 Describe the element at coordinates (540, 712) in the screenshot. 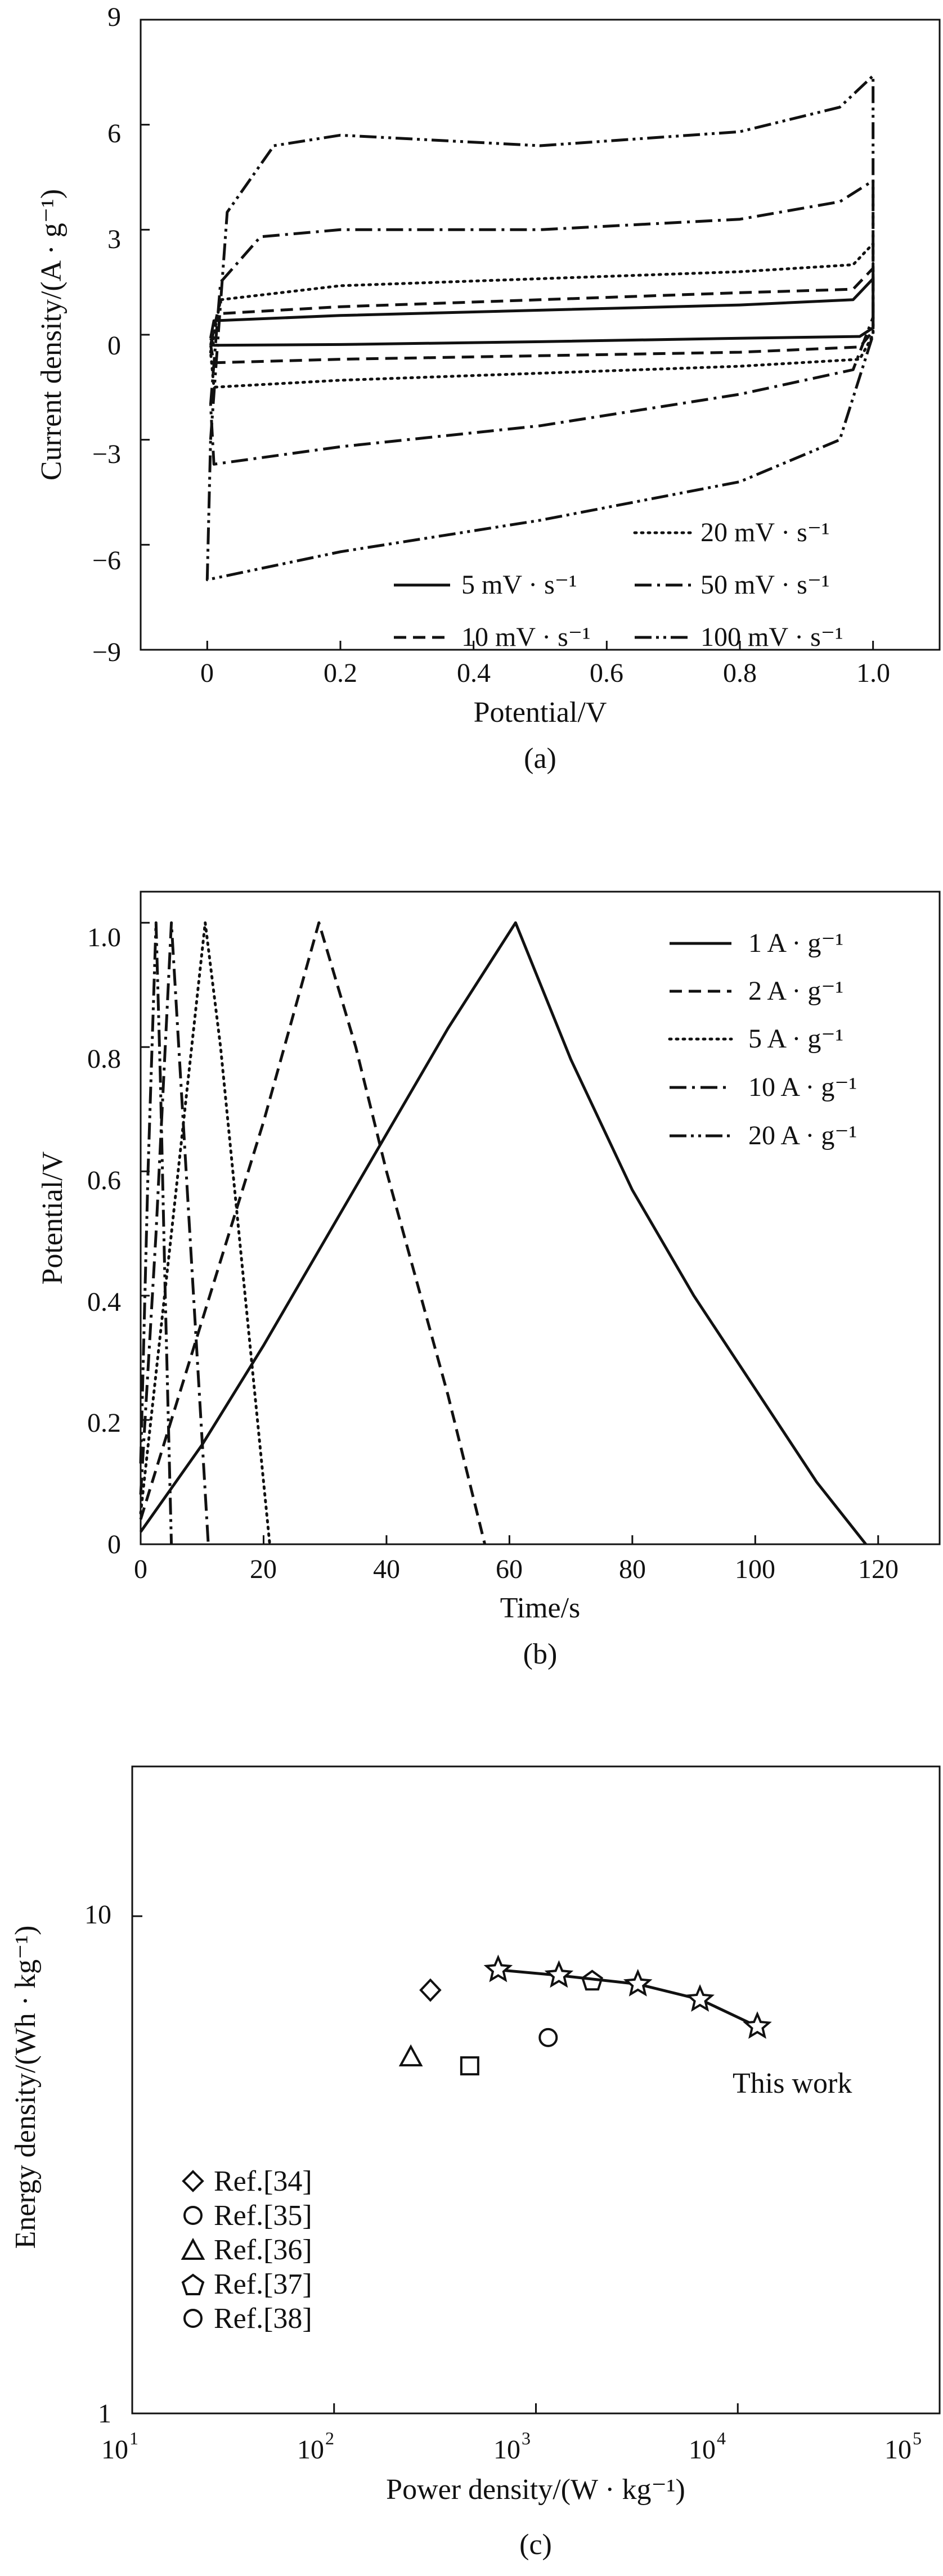

I see `x-axis-label-a: Potential/V` at that location.